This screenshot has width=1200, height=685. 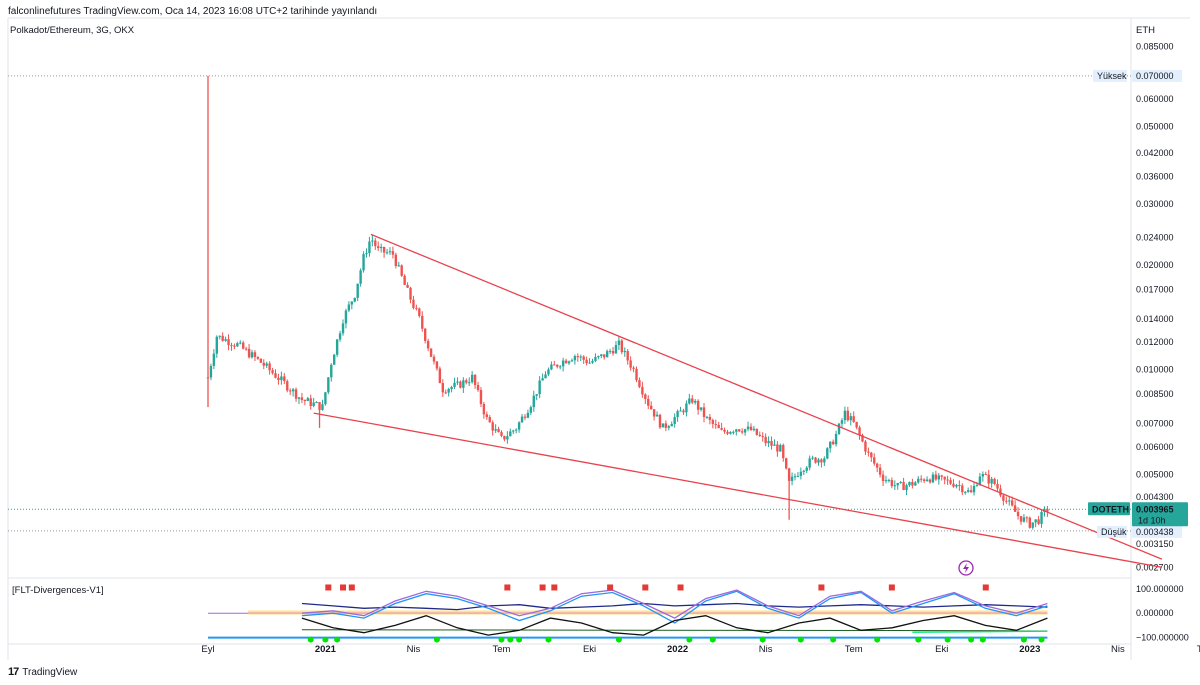 I want to click on price-tick-label: 0.004300, so click(x=1155, y=497).